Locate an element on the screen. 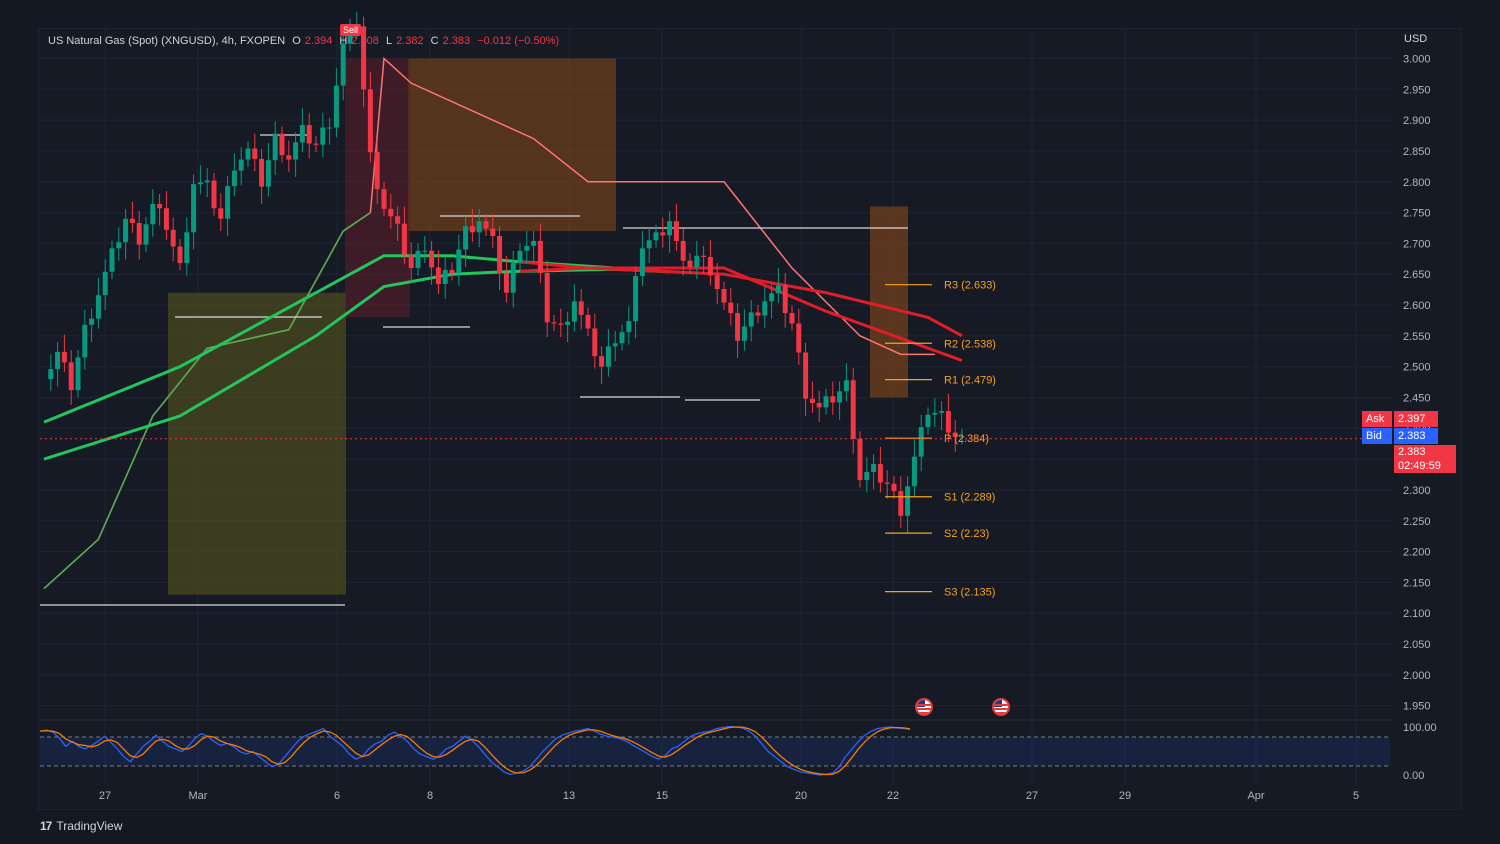 The height and width of the screenshot is (844, 1500). y-tick-label: 2.900 is located at coordinates (1417, 121).